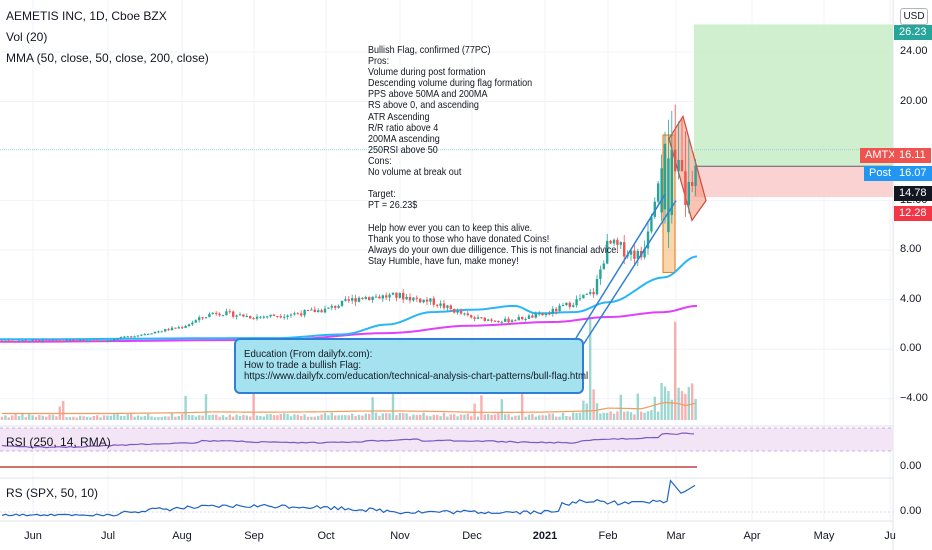 The height and width of the screenshot is (550, 932). Describe the element at coordinates (914, 51) in the screenshot. I see `price-tick-label: 24.00` at that location.